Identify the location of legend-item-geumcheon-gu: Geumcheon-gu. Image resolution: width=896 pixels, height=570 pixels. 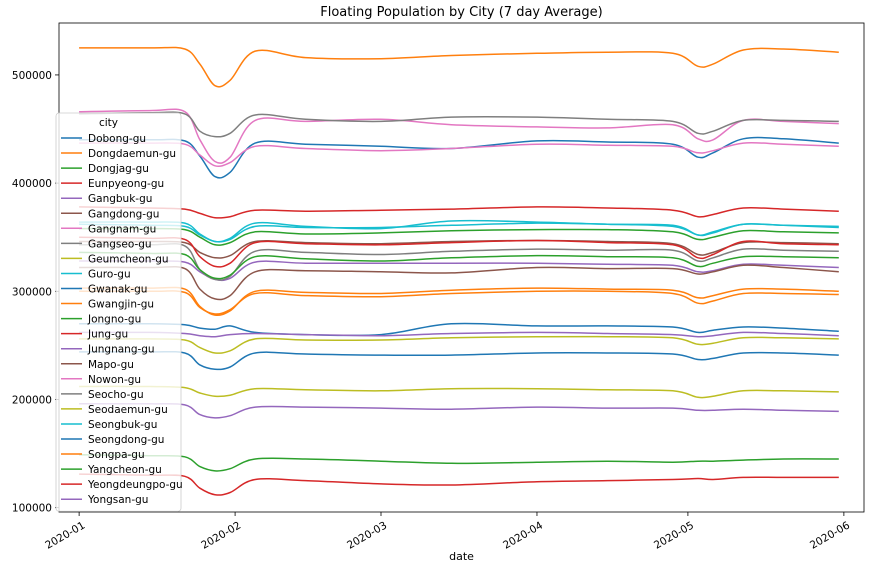
(115, 259).